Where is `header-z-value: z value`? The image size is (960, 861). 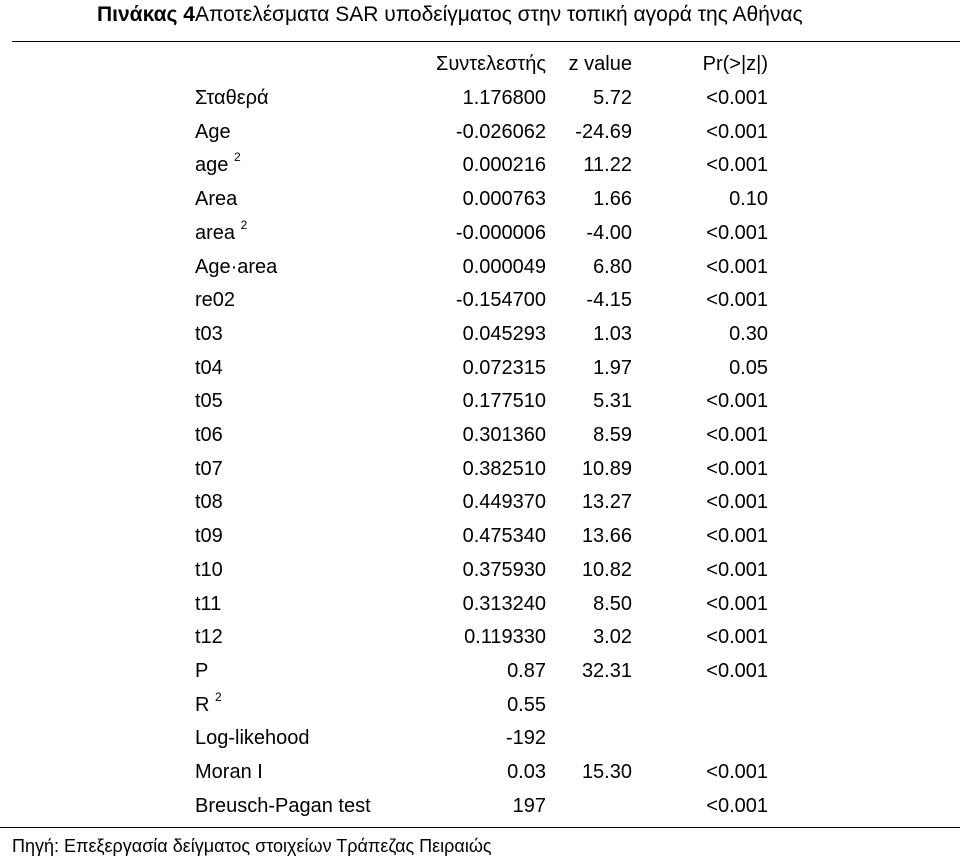
header-z-value: z value is located at coordinates (600, 64).